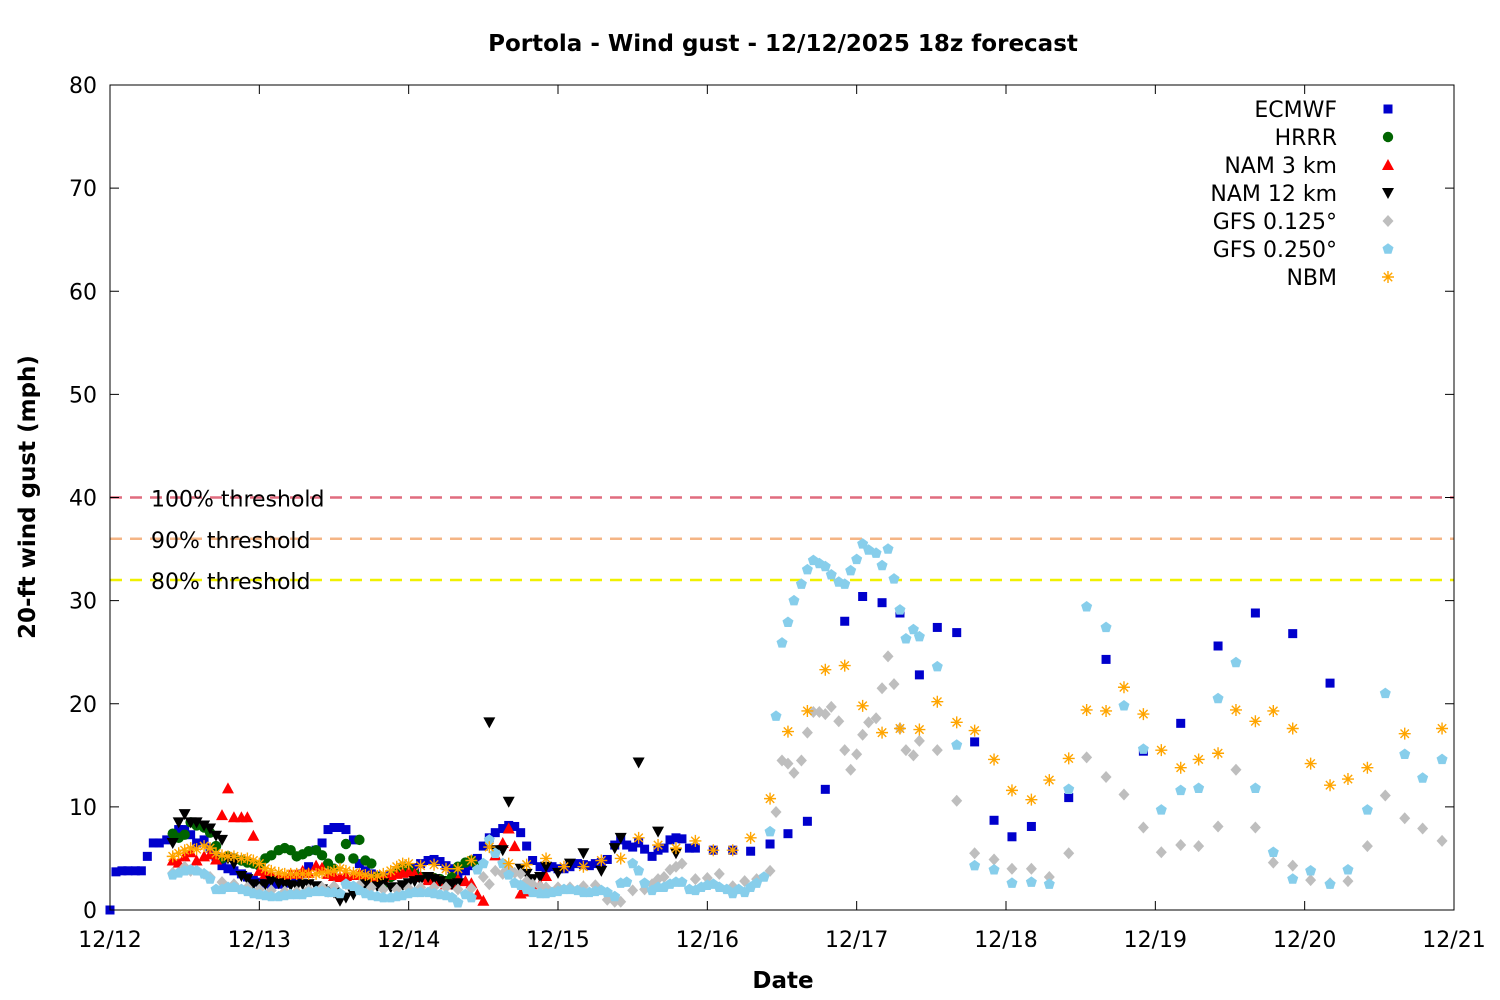 This screenshot has width=1500, height=1000. What do you see at coordinates (83, 292) in the screenshot?
I see `y-tick-label: 60` at bounding box center [83, 292].